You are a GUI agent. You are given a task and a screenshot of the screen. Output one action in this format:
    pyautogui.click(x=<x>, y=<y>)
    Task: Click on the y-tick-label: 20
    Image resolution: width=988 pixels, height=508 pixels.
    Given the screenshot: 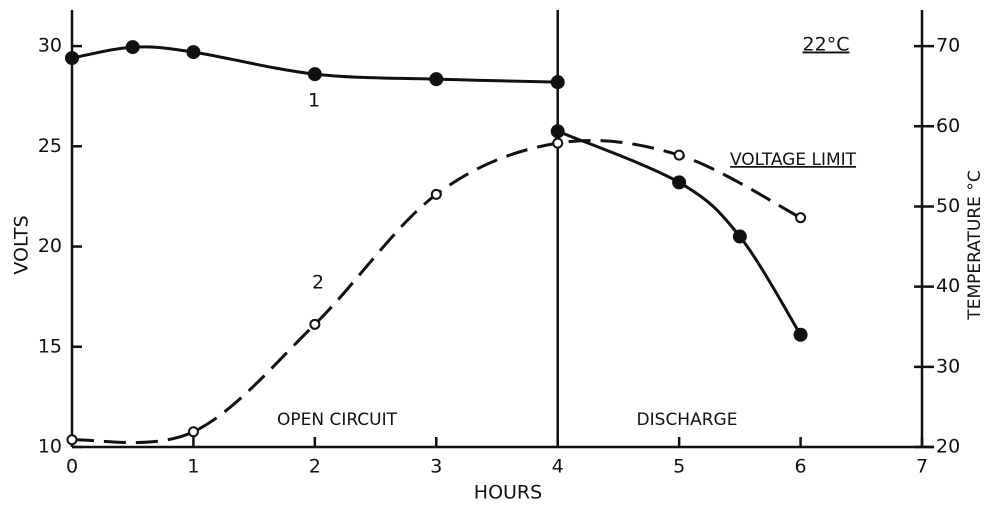 What is the action you would take?
    pyautogui.click(x=50, y=246)
    